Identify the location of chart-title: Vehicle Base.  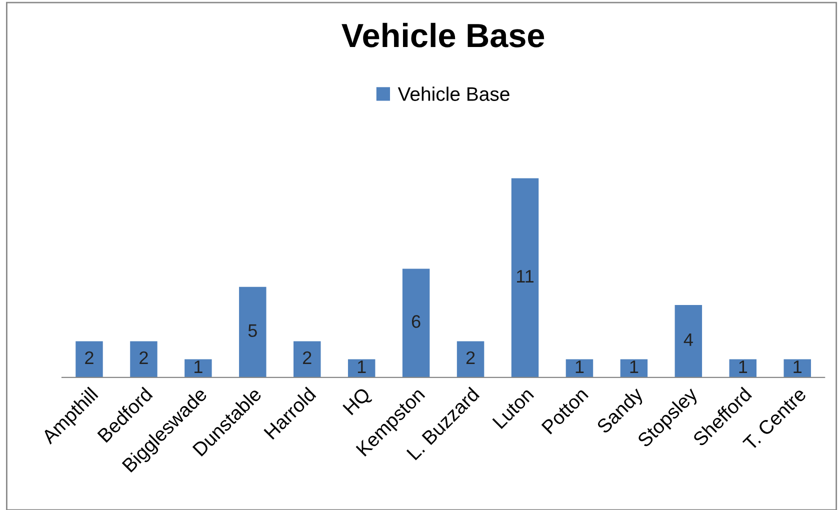
(443, 35).